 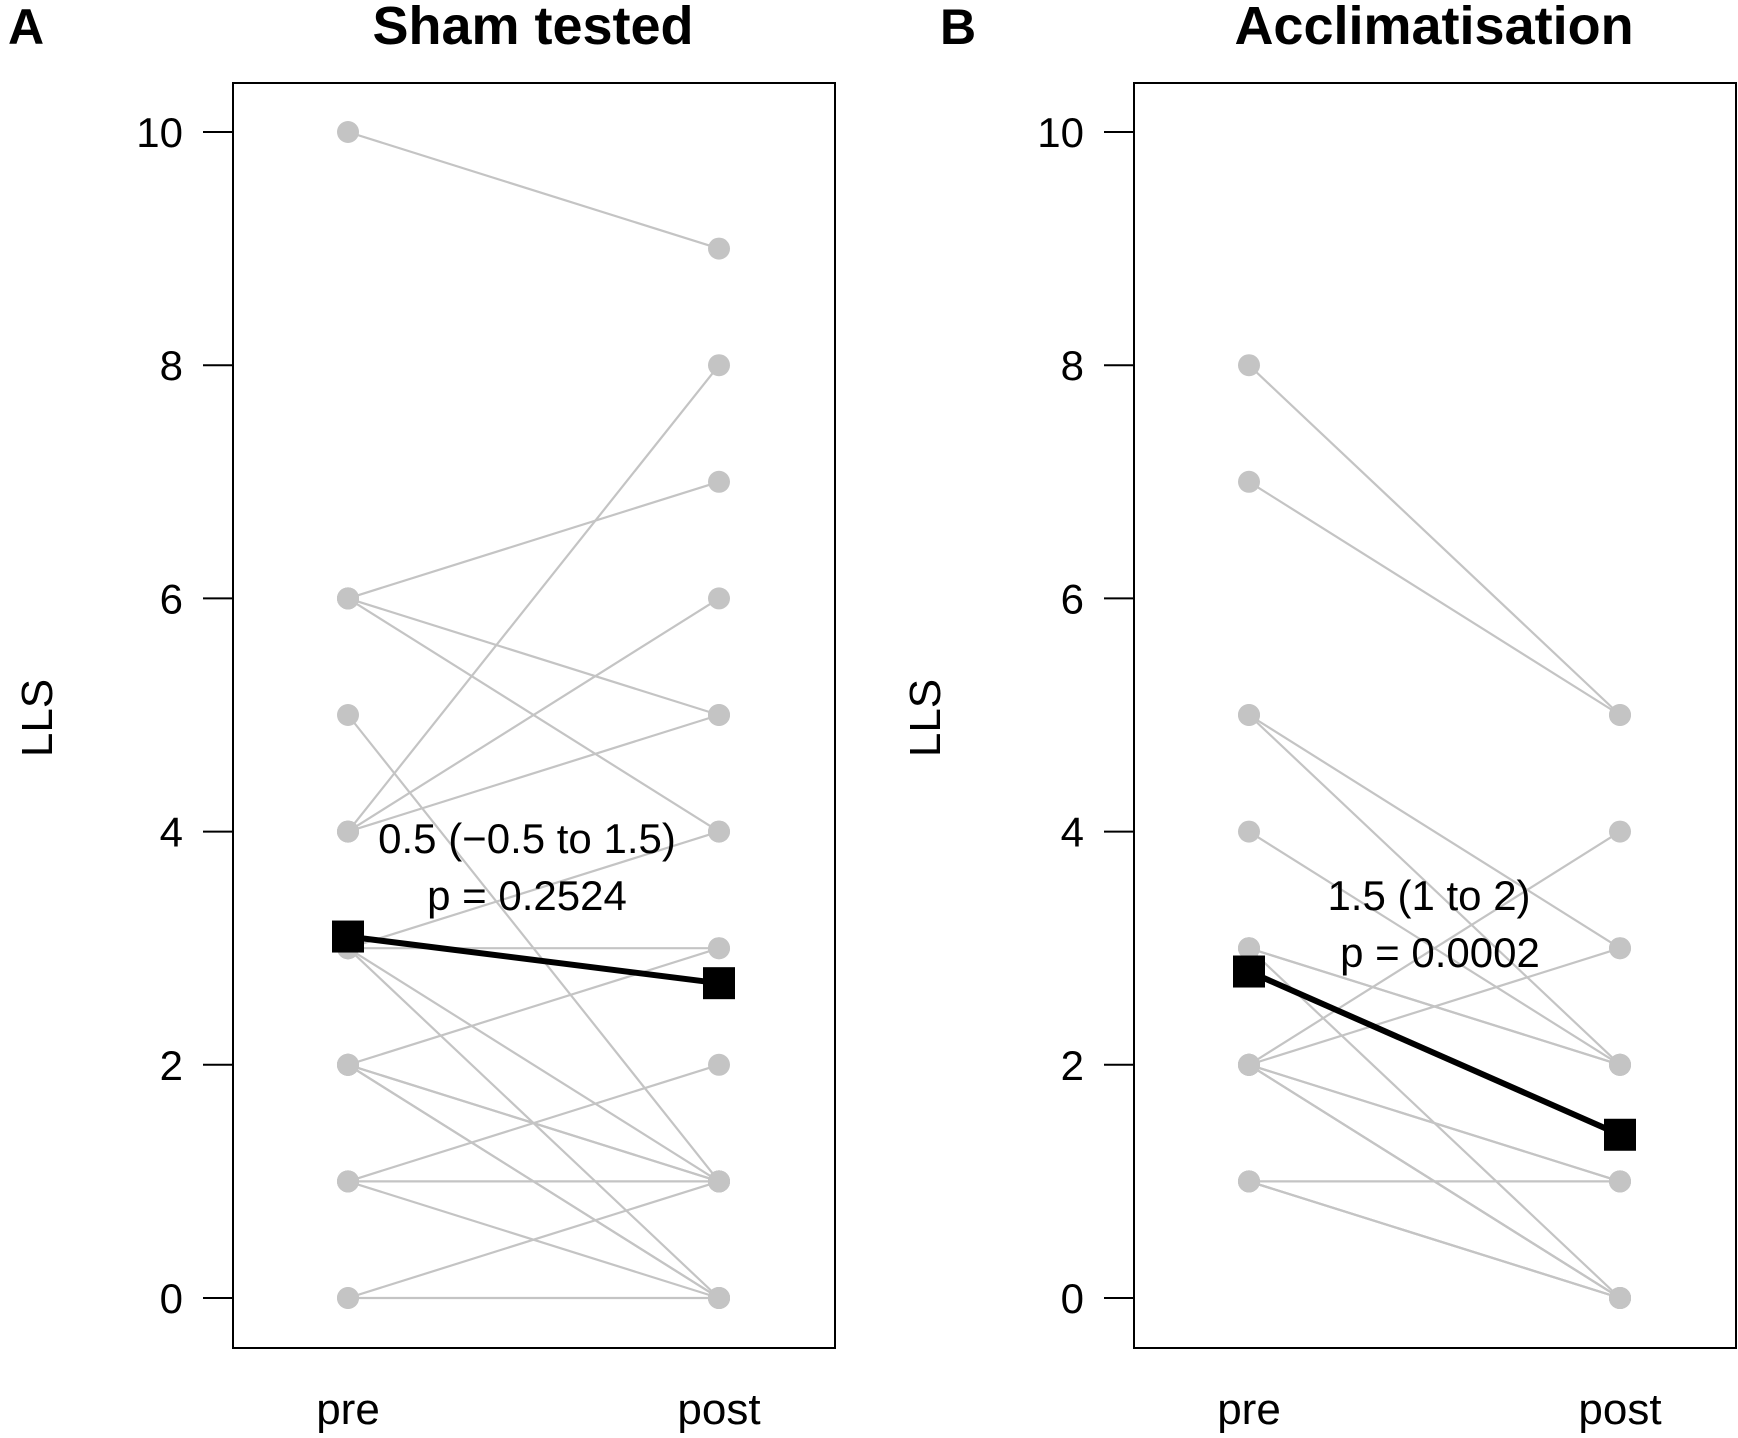 What do you see at coordinates (1428, 895) in the screenshot?
I see `effect-estimate: 1.5 (1 to 2)` at bounding box center [1428, 895].